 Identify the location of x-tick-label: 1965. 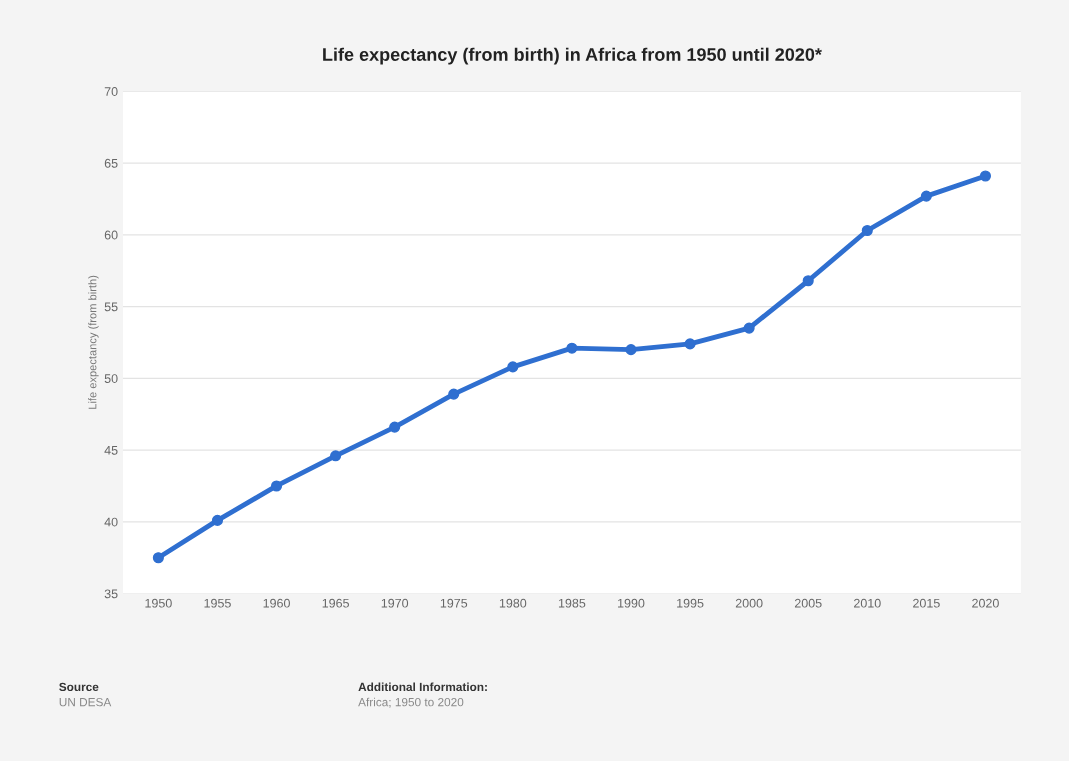
(335, 603).